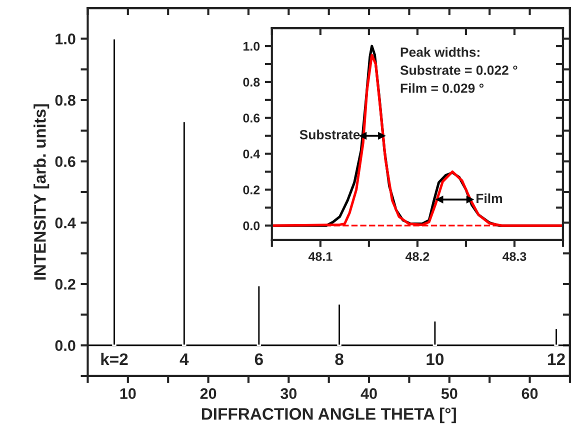 The height and width of the screenshot is (446, 581). I want to click on x-tick-label: 30, so click(288, 394).